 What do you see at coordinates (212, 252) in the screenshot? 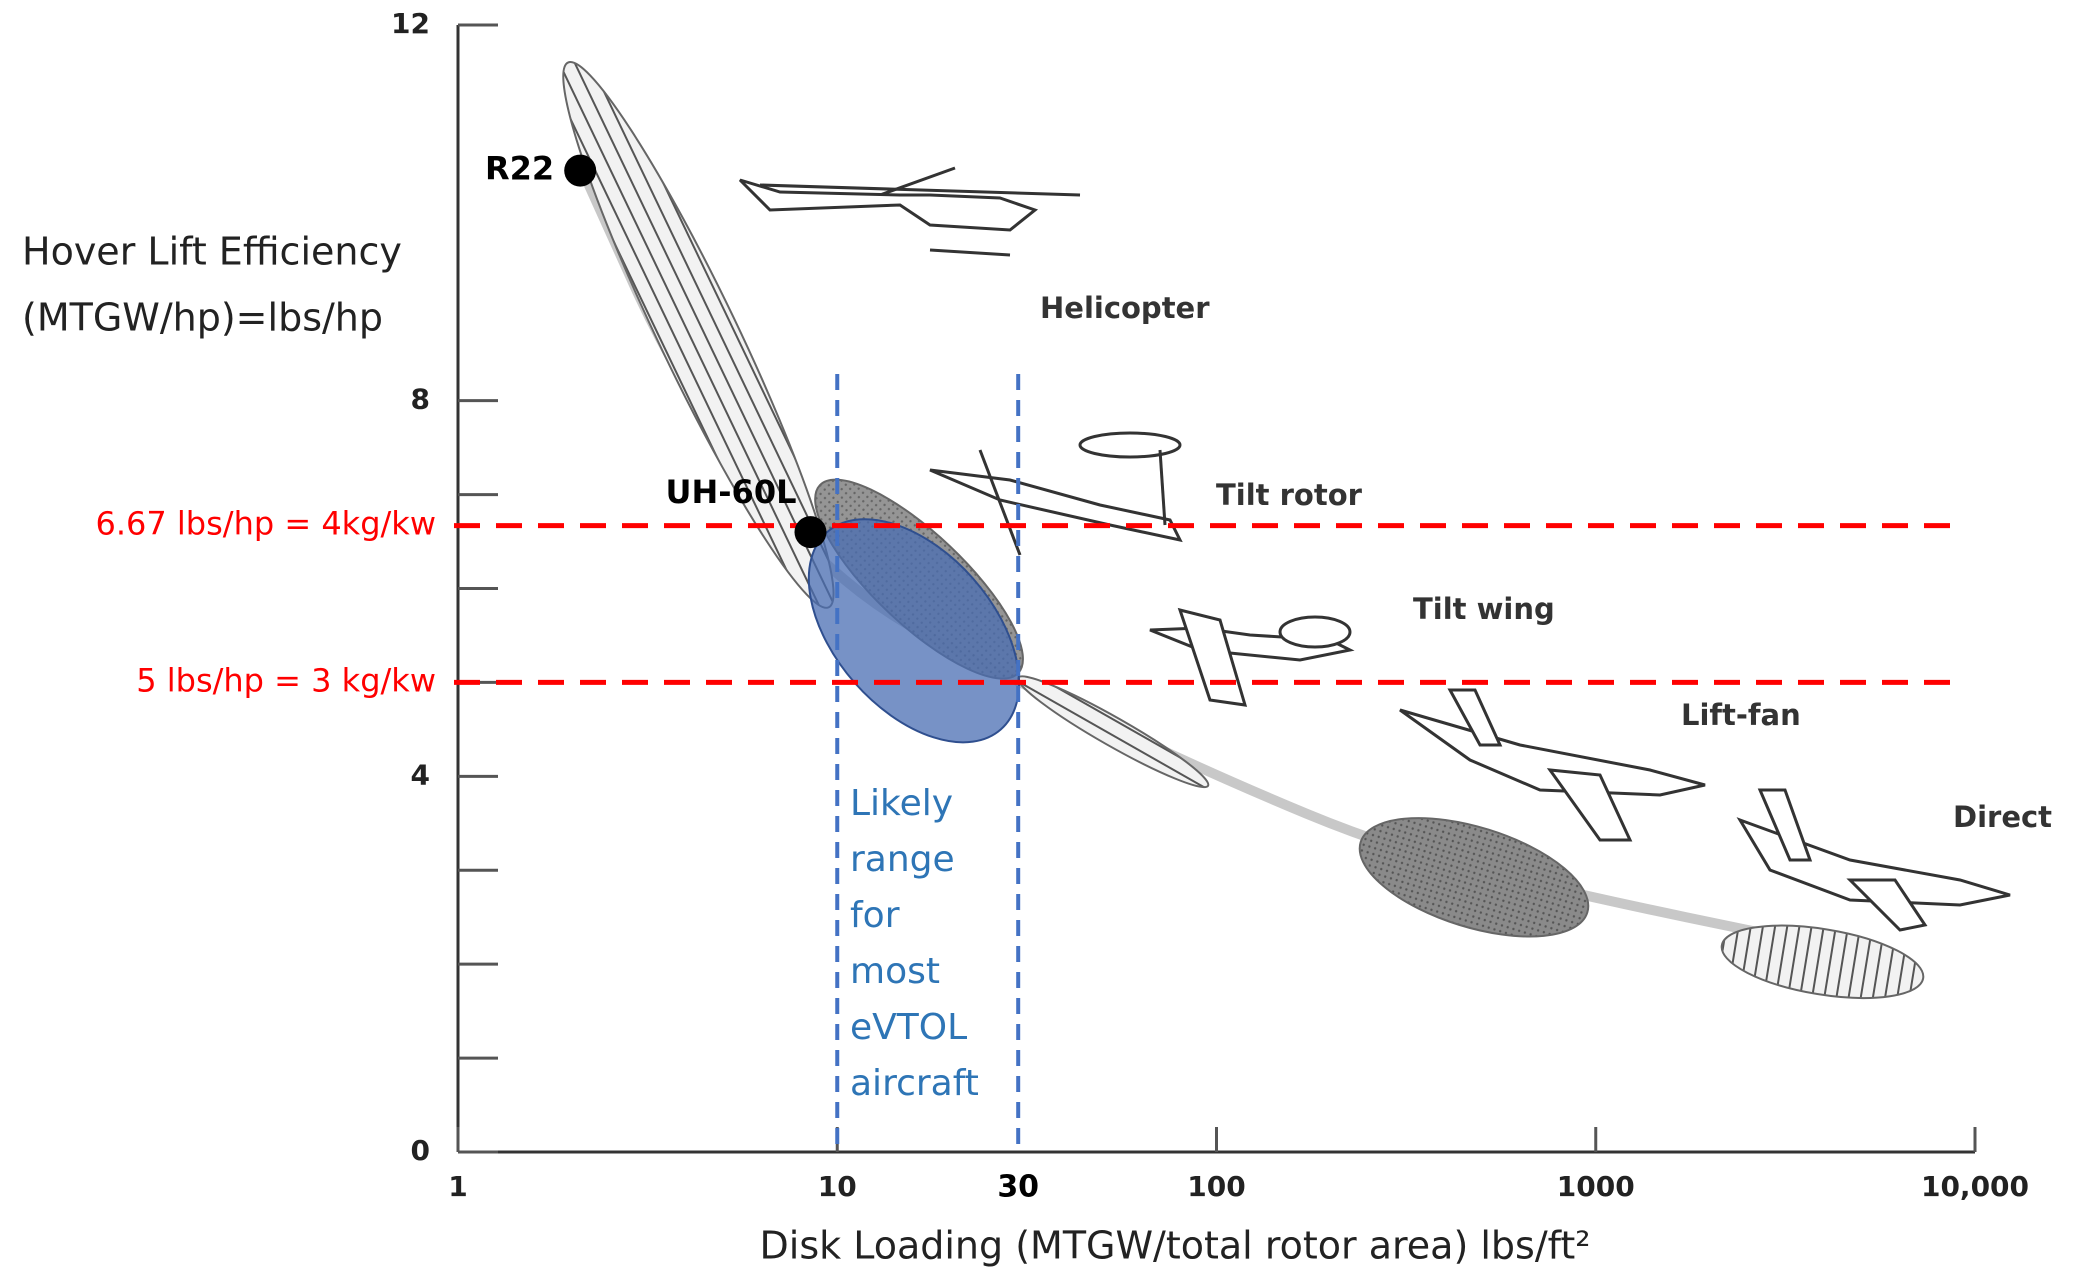
I see `y-axis-label: Hover Lift Efficiency` at bounding box center [212, 252].